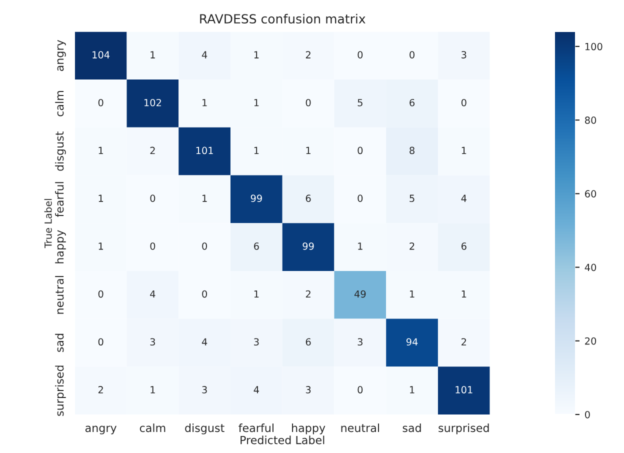  I want to click on data-label: 104, so click(101, 54).